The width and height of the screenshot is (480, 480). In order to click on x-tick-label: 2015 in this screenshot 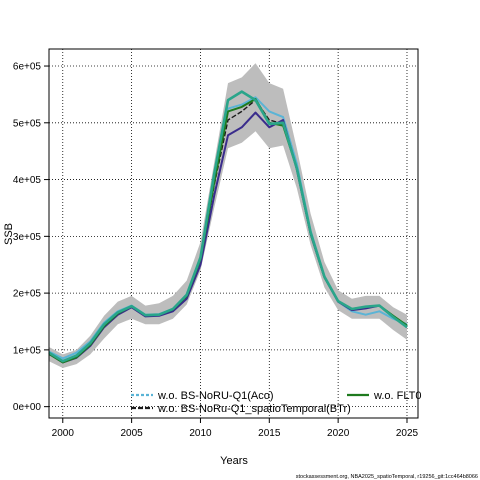, I will do `click(269, 433)`.